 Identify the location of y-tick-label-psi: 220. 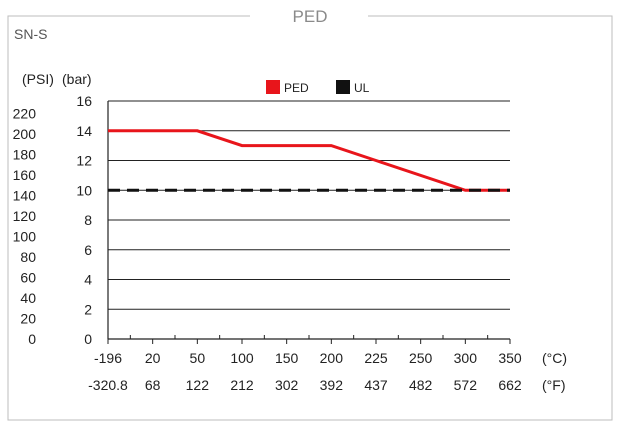
(25, 113).